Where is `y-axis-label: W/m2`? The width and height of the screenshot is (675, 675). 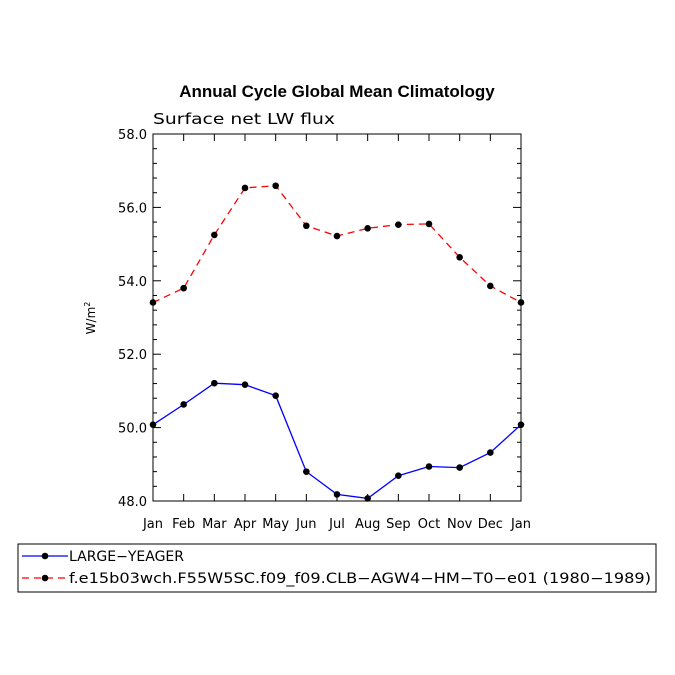 y-axis-label: W/m2 is located at coordinates (90, 318).